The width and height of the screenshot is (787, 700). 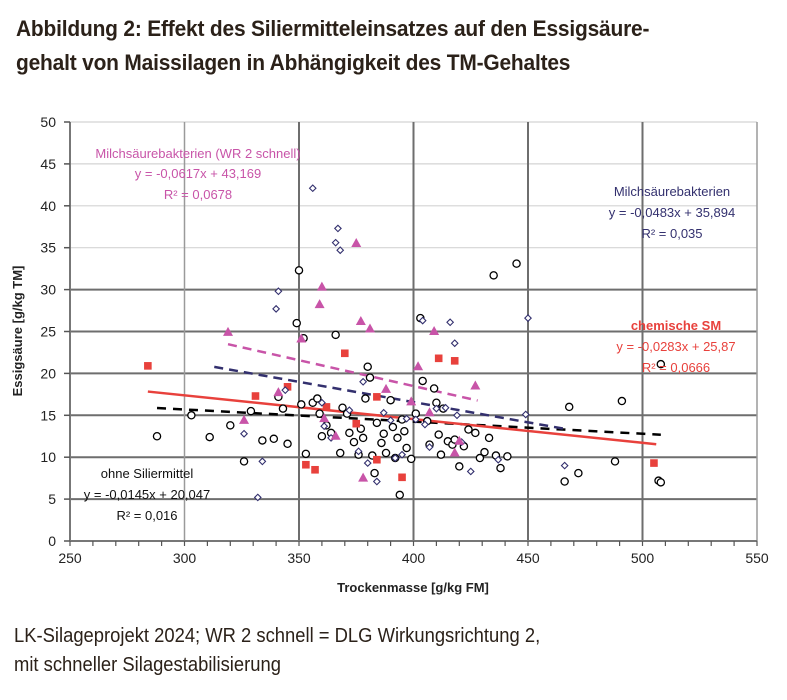 I want to click on y-tick-label: 20, so click(x=48, y=373).